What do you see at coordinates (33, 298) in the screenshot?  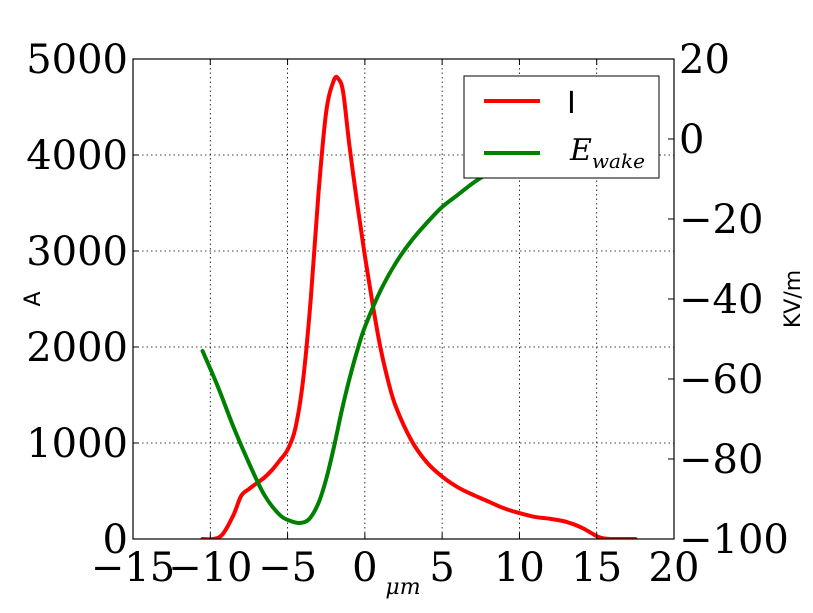 I see `y-axis-left-label: A` at bounding box center [33, 298].